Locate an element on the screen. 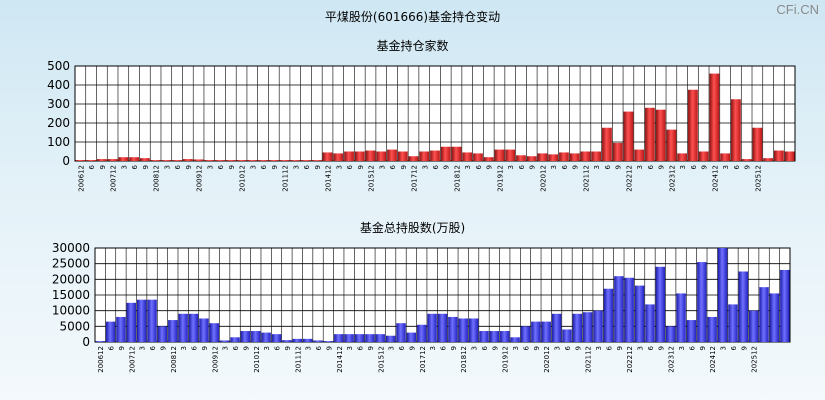 The image size is (825, 400). chart2-x-tick-label: 202112 is located at coordinates (589, 359).